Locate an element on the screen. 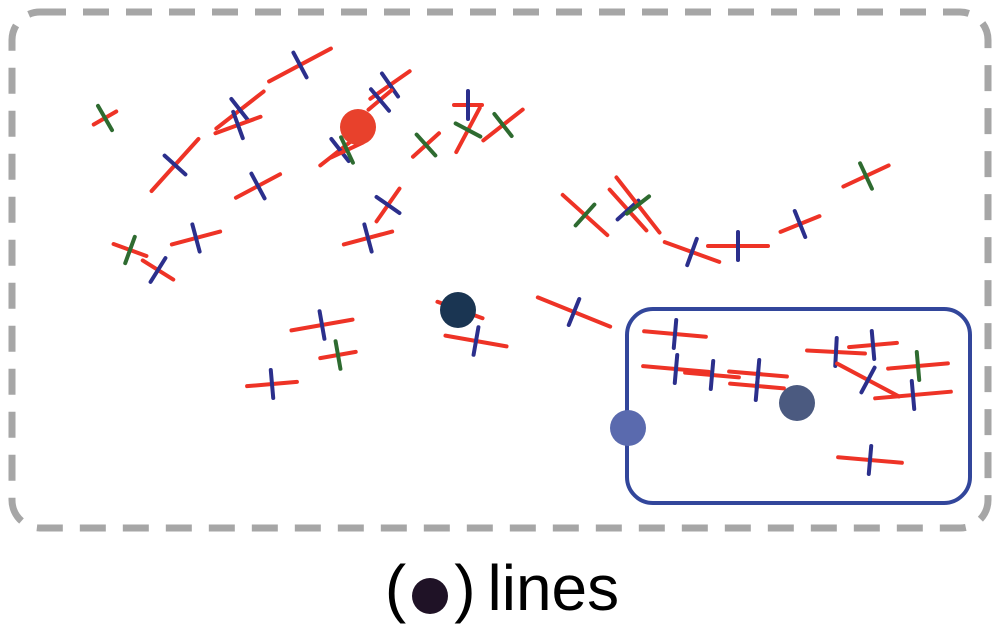  caption-close-paren: ) is located at coordinates (465, 588).